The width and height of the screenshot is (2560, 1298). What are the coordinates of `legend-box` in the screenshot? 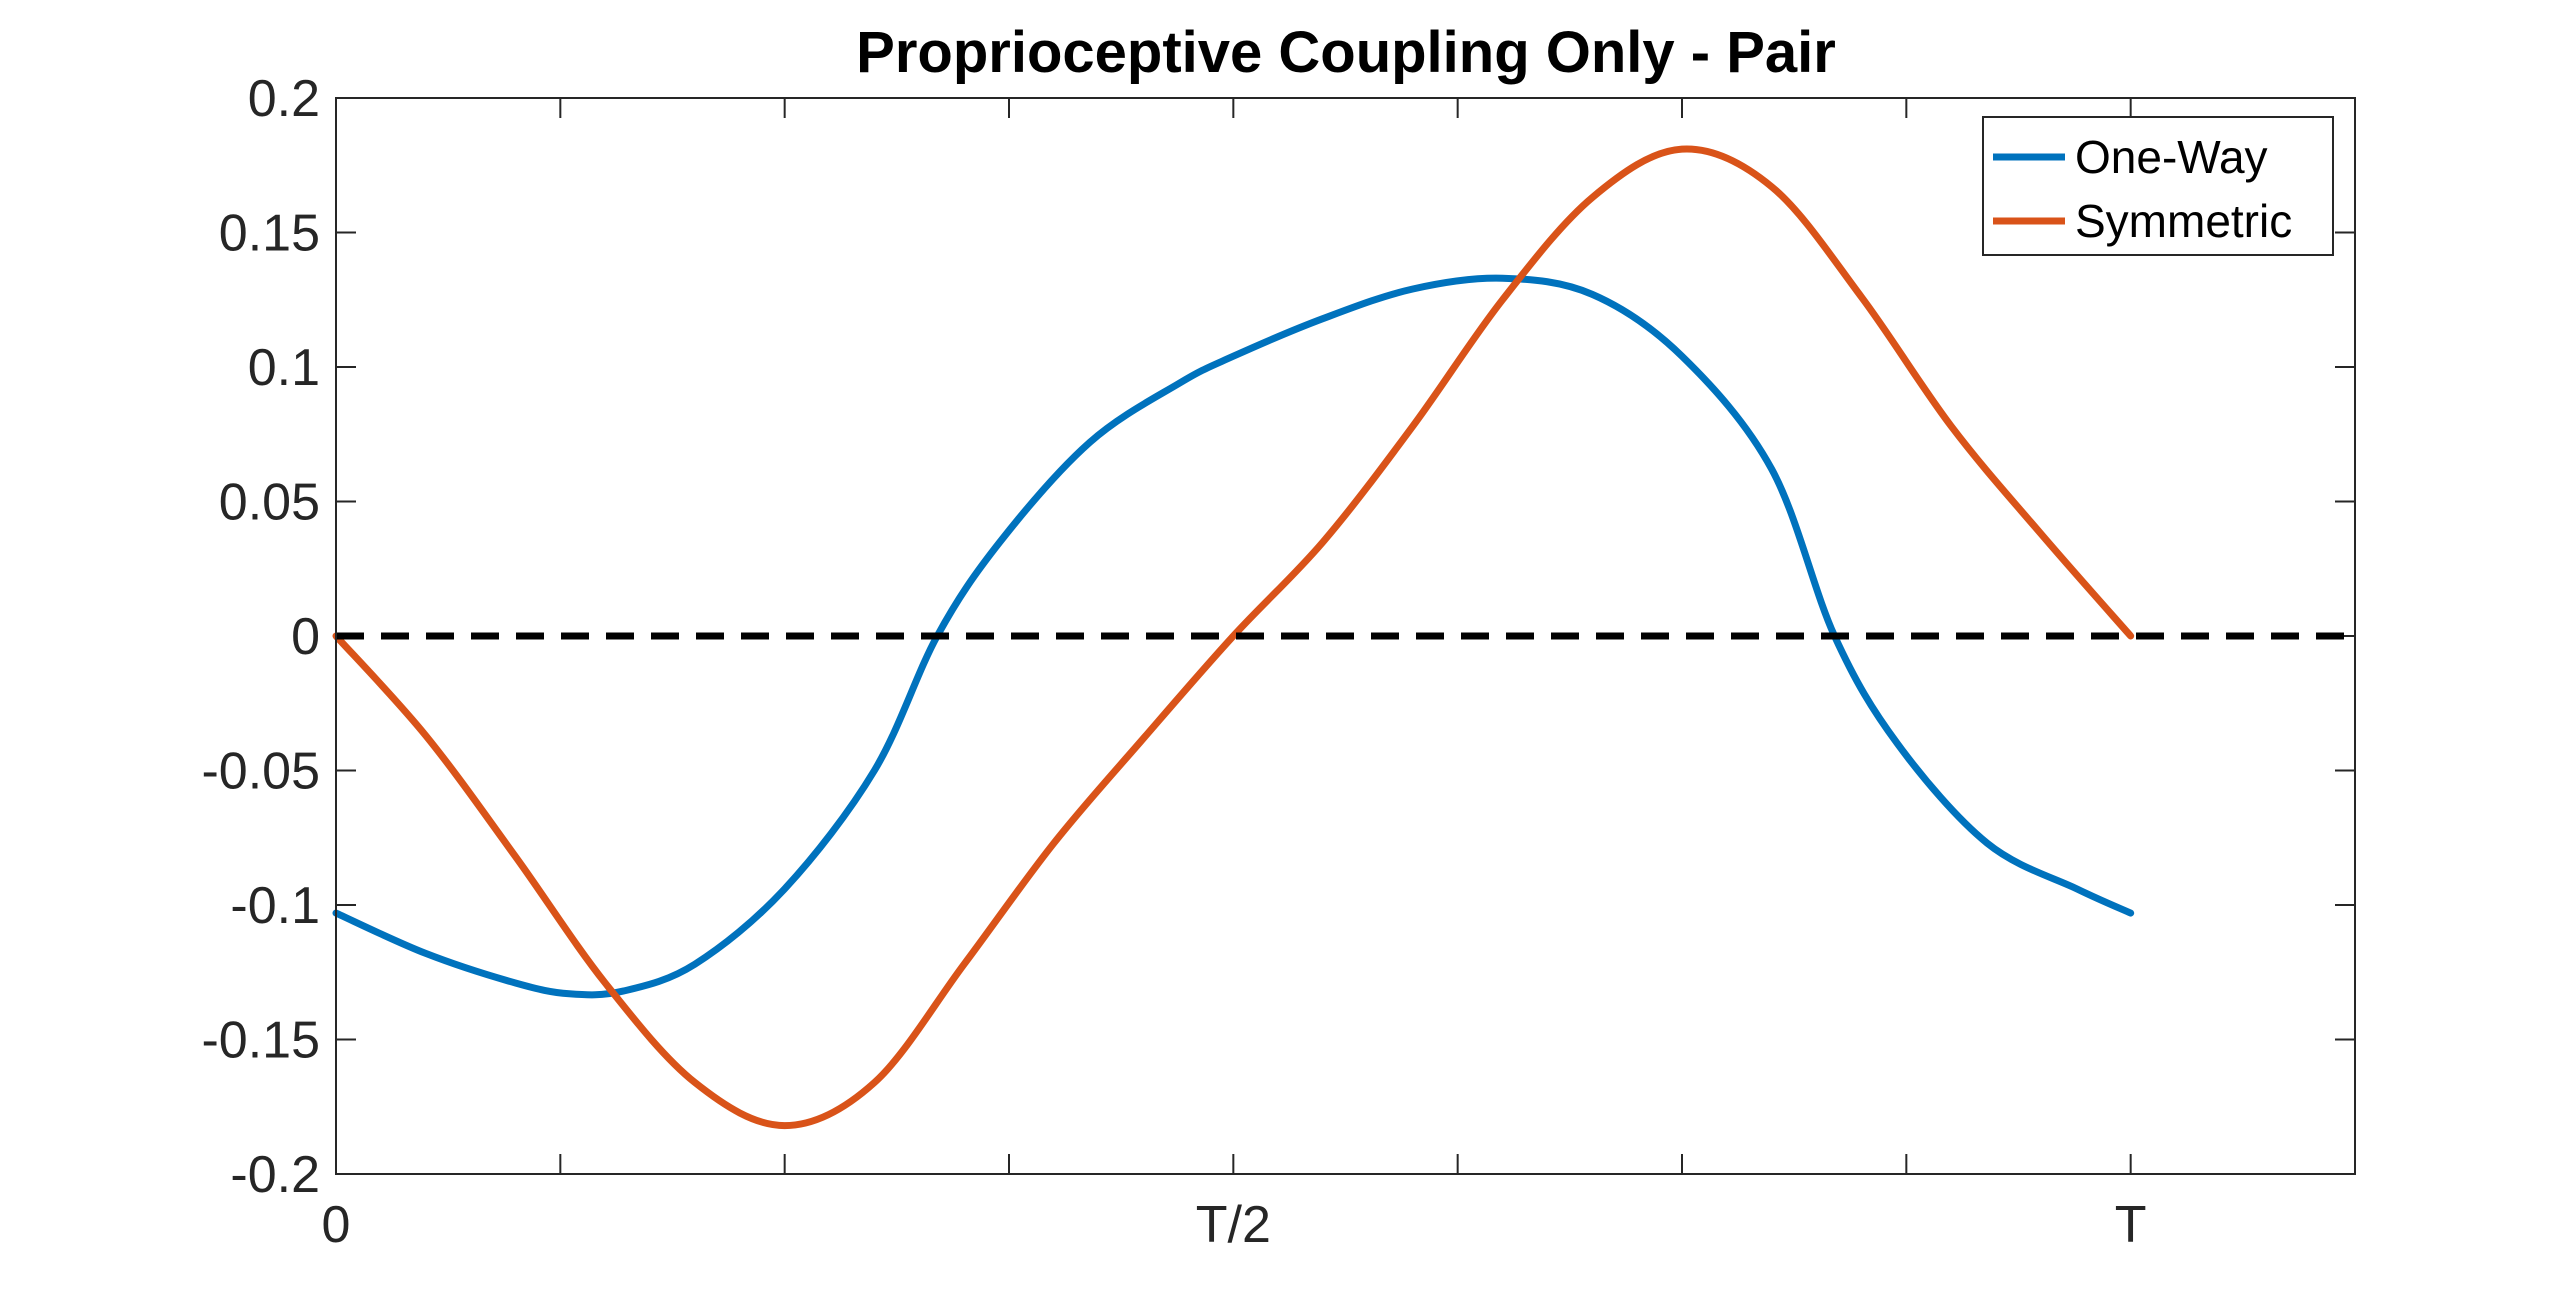 It's located at (2158, 186).